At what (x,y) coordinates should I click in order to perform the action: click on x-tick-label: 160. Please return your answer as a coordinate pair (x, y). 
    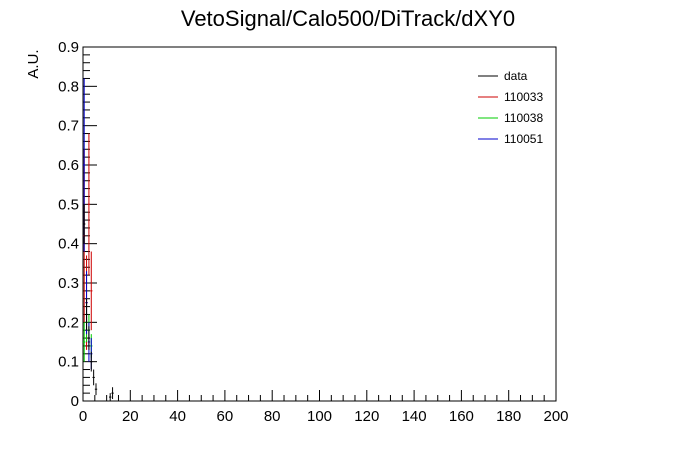
    Looking at the image, I should click on (461, 416).